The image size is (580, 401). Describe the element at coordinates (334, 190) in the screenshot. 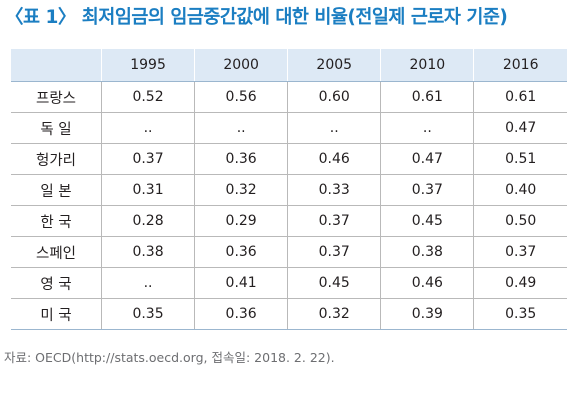

I see `table-cell: 0.33` at that location.